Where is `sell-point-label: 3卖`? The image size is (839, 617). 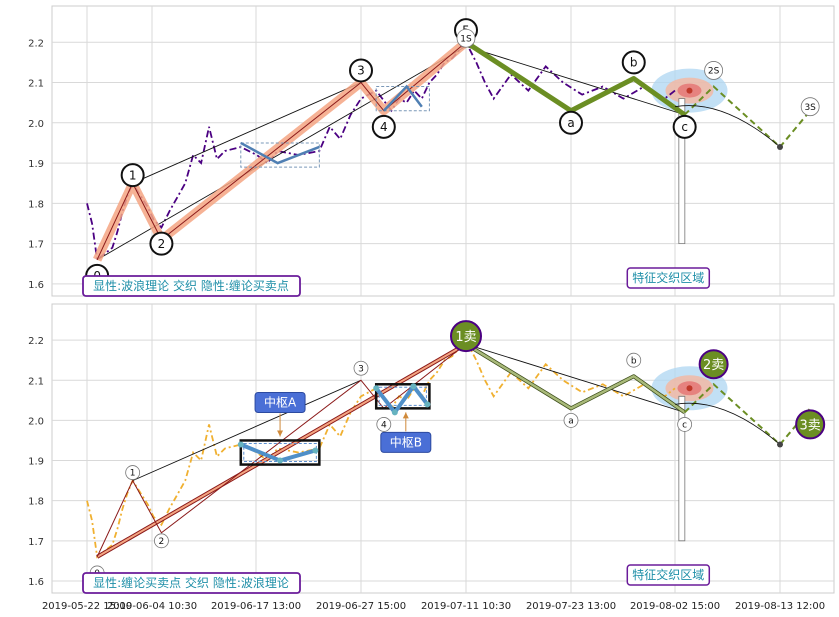
sell-point-label: 3卖 is located at coordinates (810, 425).